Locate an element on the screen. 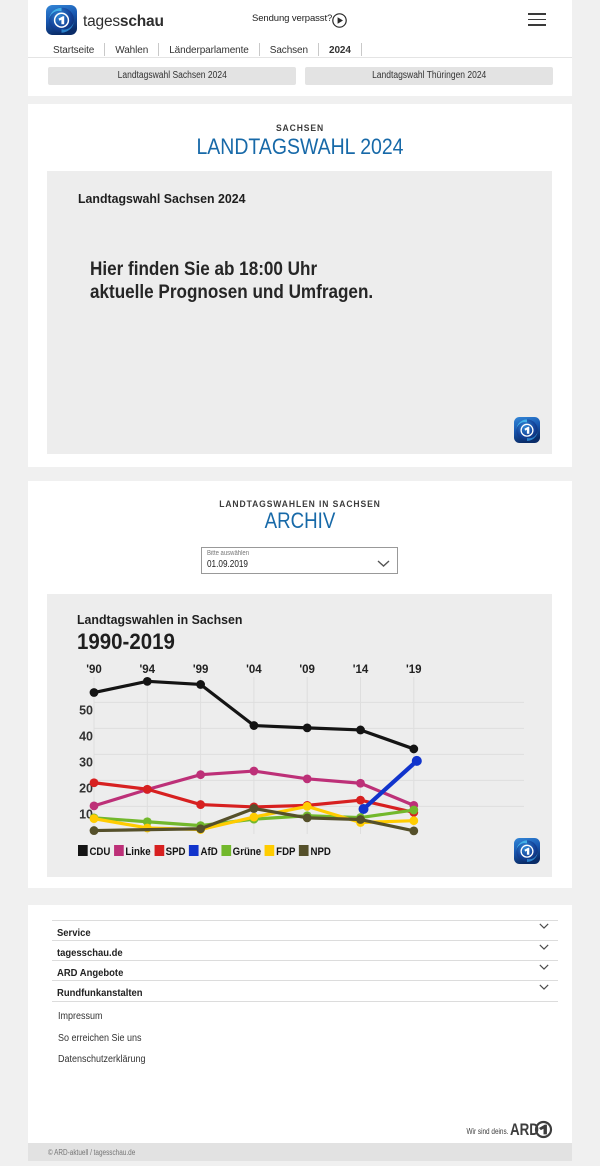 Image resolution: width=600 pixels, height=1166 pixels. svg-text: '90 is located at coordinates (94, 670).